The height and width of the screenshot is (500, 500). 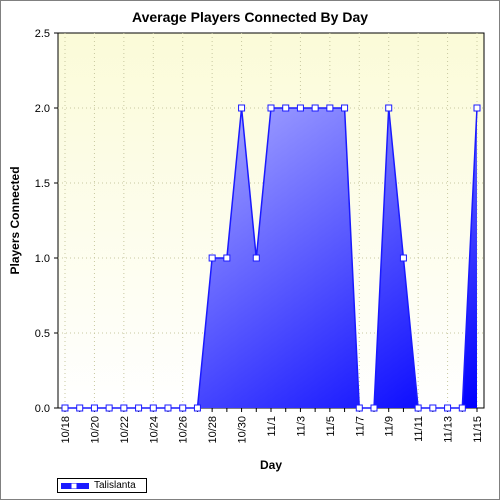 I want to click on y-tick-label: 1.0, so click(x=42, y=259).